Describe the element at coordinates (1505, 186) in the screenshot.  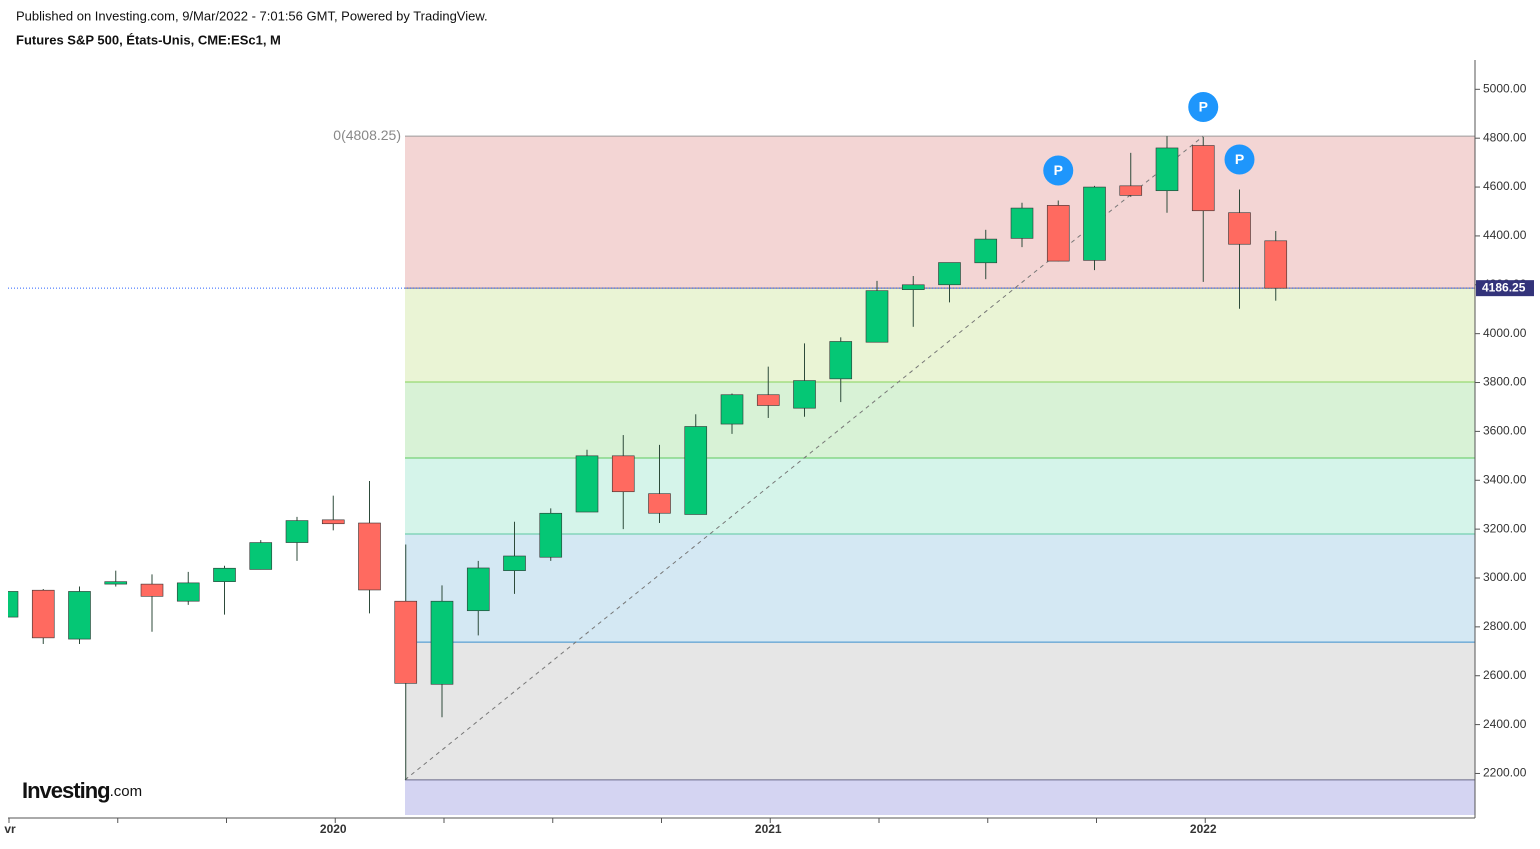
I see `y-tick-label: 4600.00` at that location.